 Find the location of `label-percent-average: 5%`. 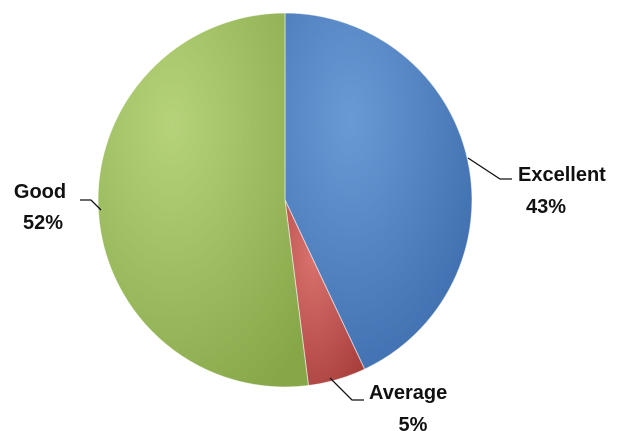

label-percent-average: 5% is located at coordinates (413, 422).